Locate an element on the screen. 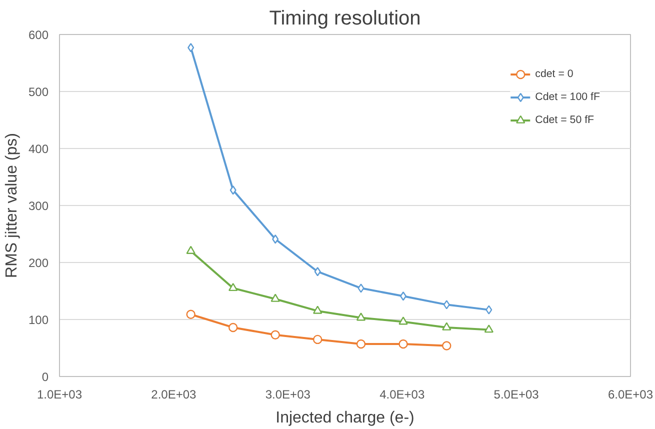  x-tick-label: 6.0E+03 is located at coordinates (631, 395).